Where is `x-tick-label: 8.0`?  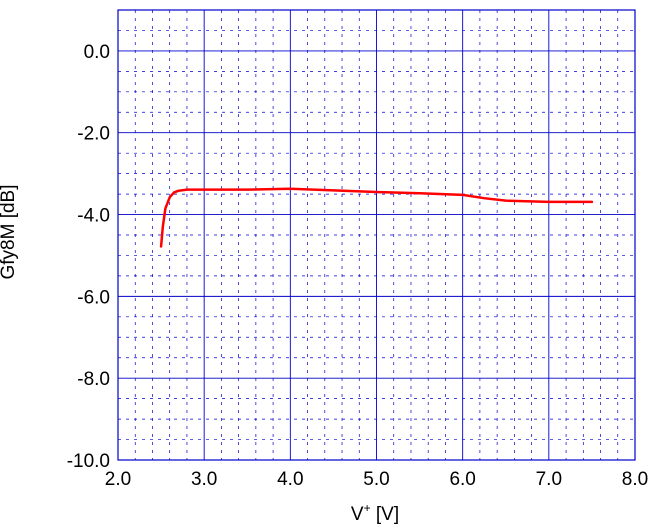 x-tick-label: 8.0 is located at coordinates (635, 479).